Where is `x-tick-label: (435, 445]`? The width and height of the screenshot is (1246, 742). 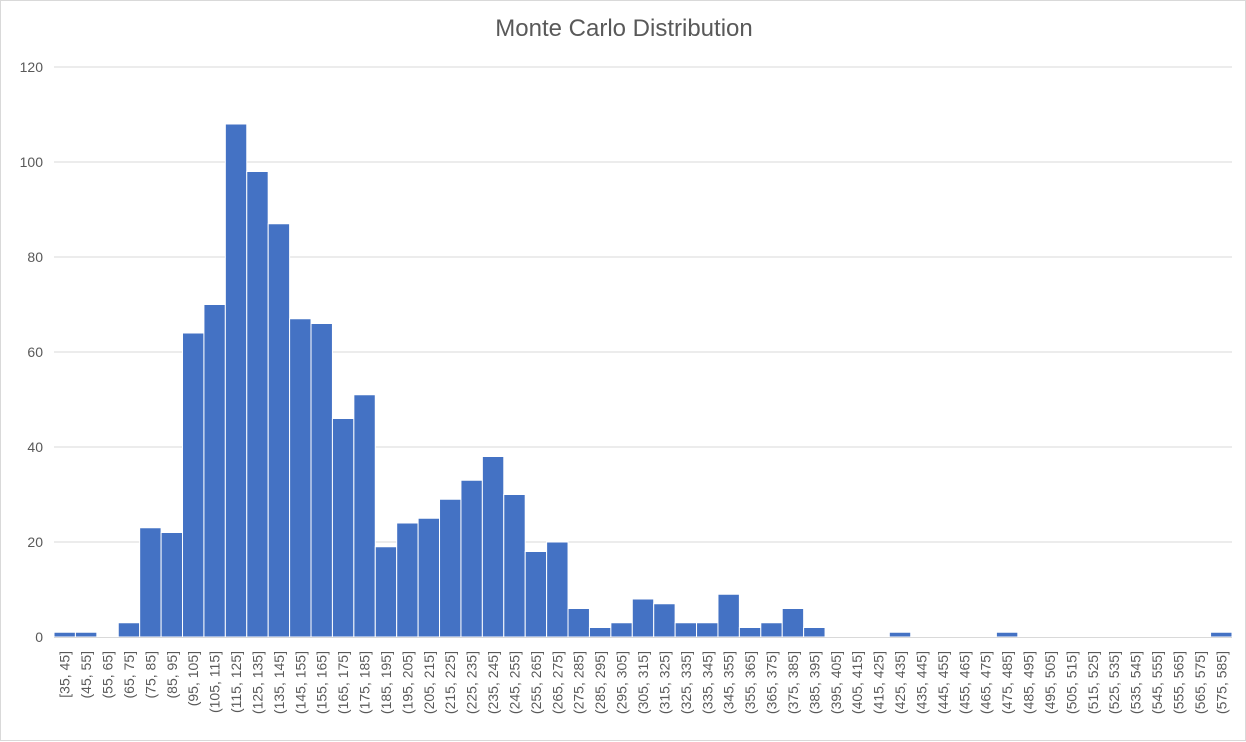
x-tick-label: (435, 445] is located at coordinates (921, 682).